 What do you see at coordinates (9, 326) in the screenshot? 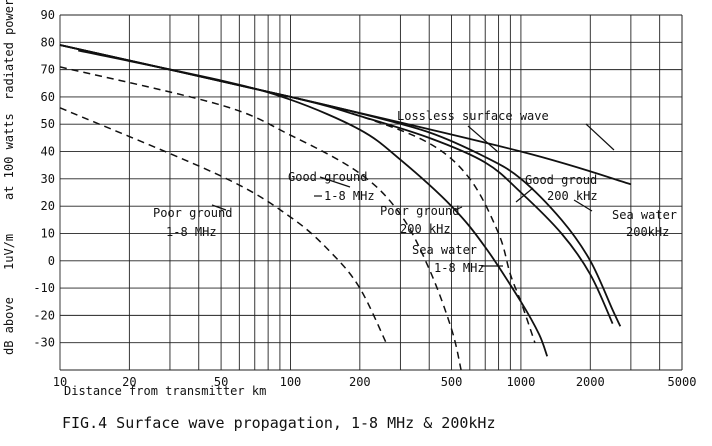
I see `y-axis-label-part: dB above` at bounding box center [9, 326].